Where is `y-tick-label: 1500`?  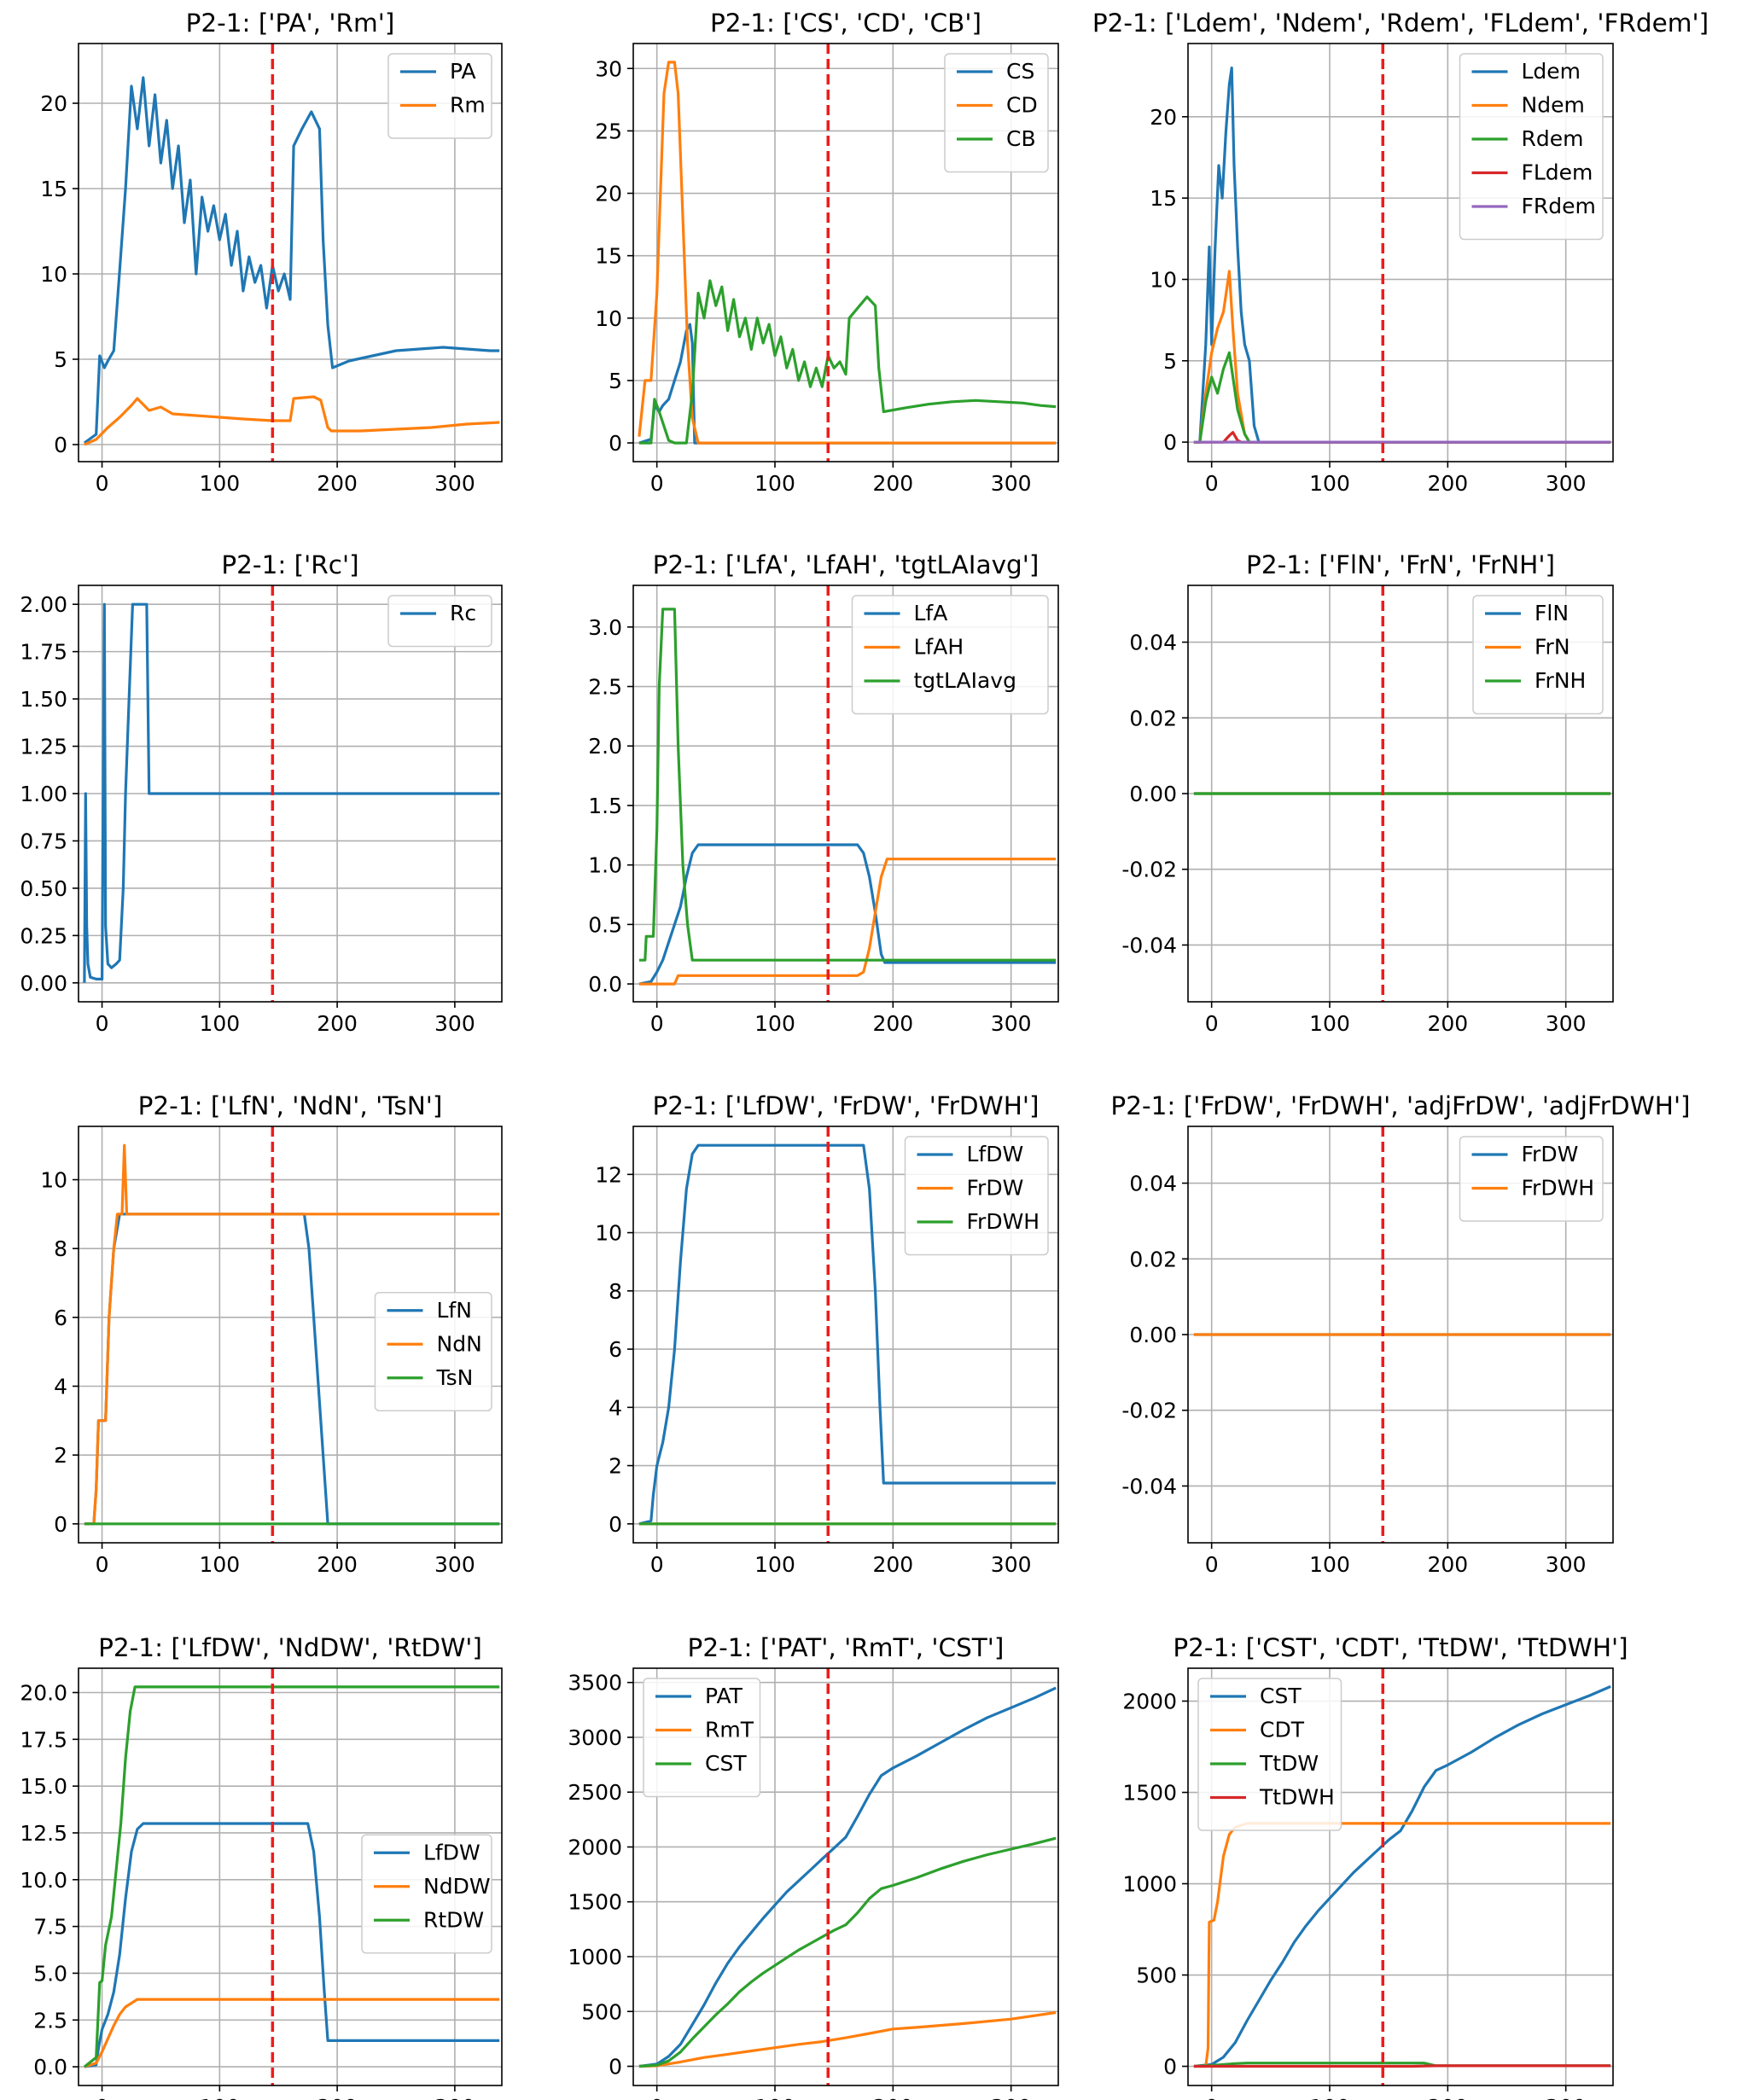
y-tick-label: 1500 is located at coordinates (1149, 1794).